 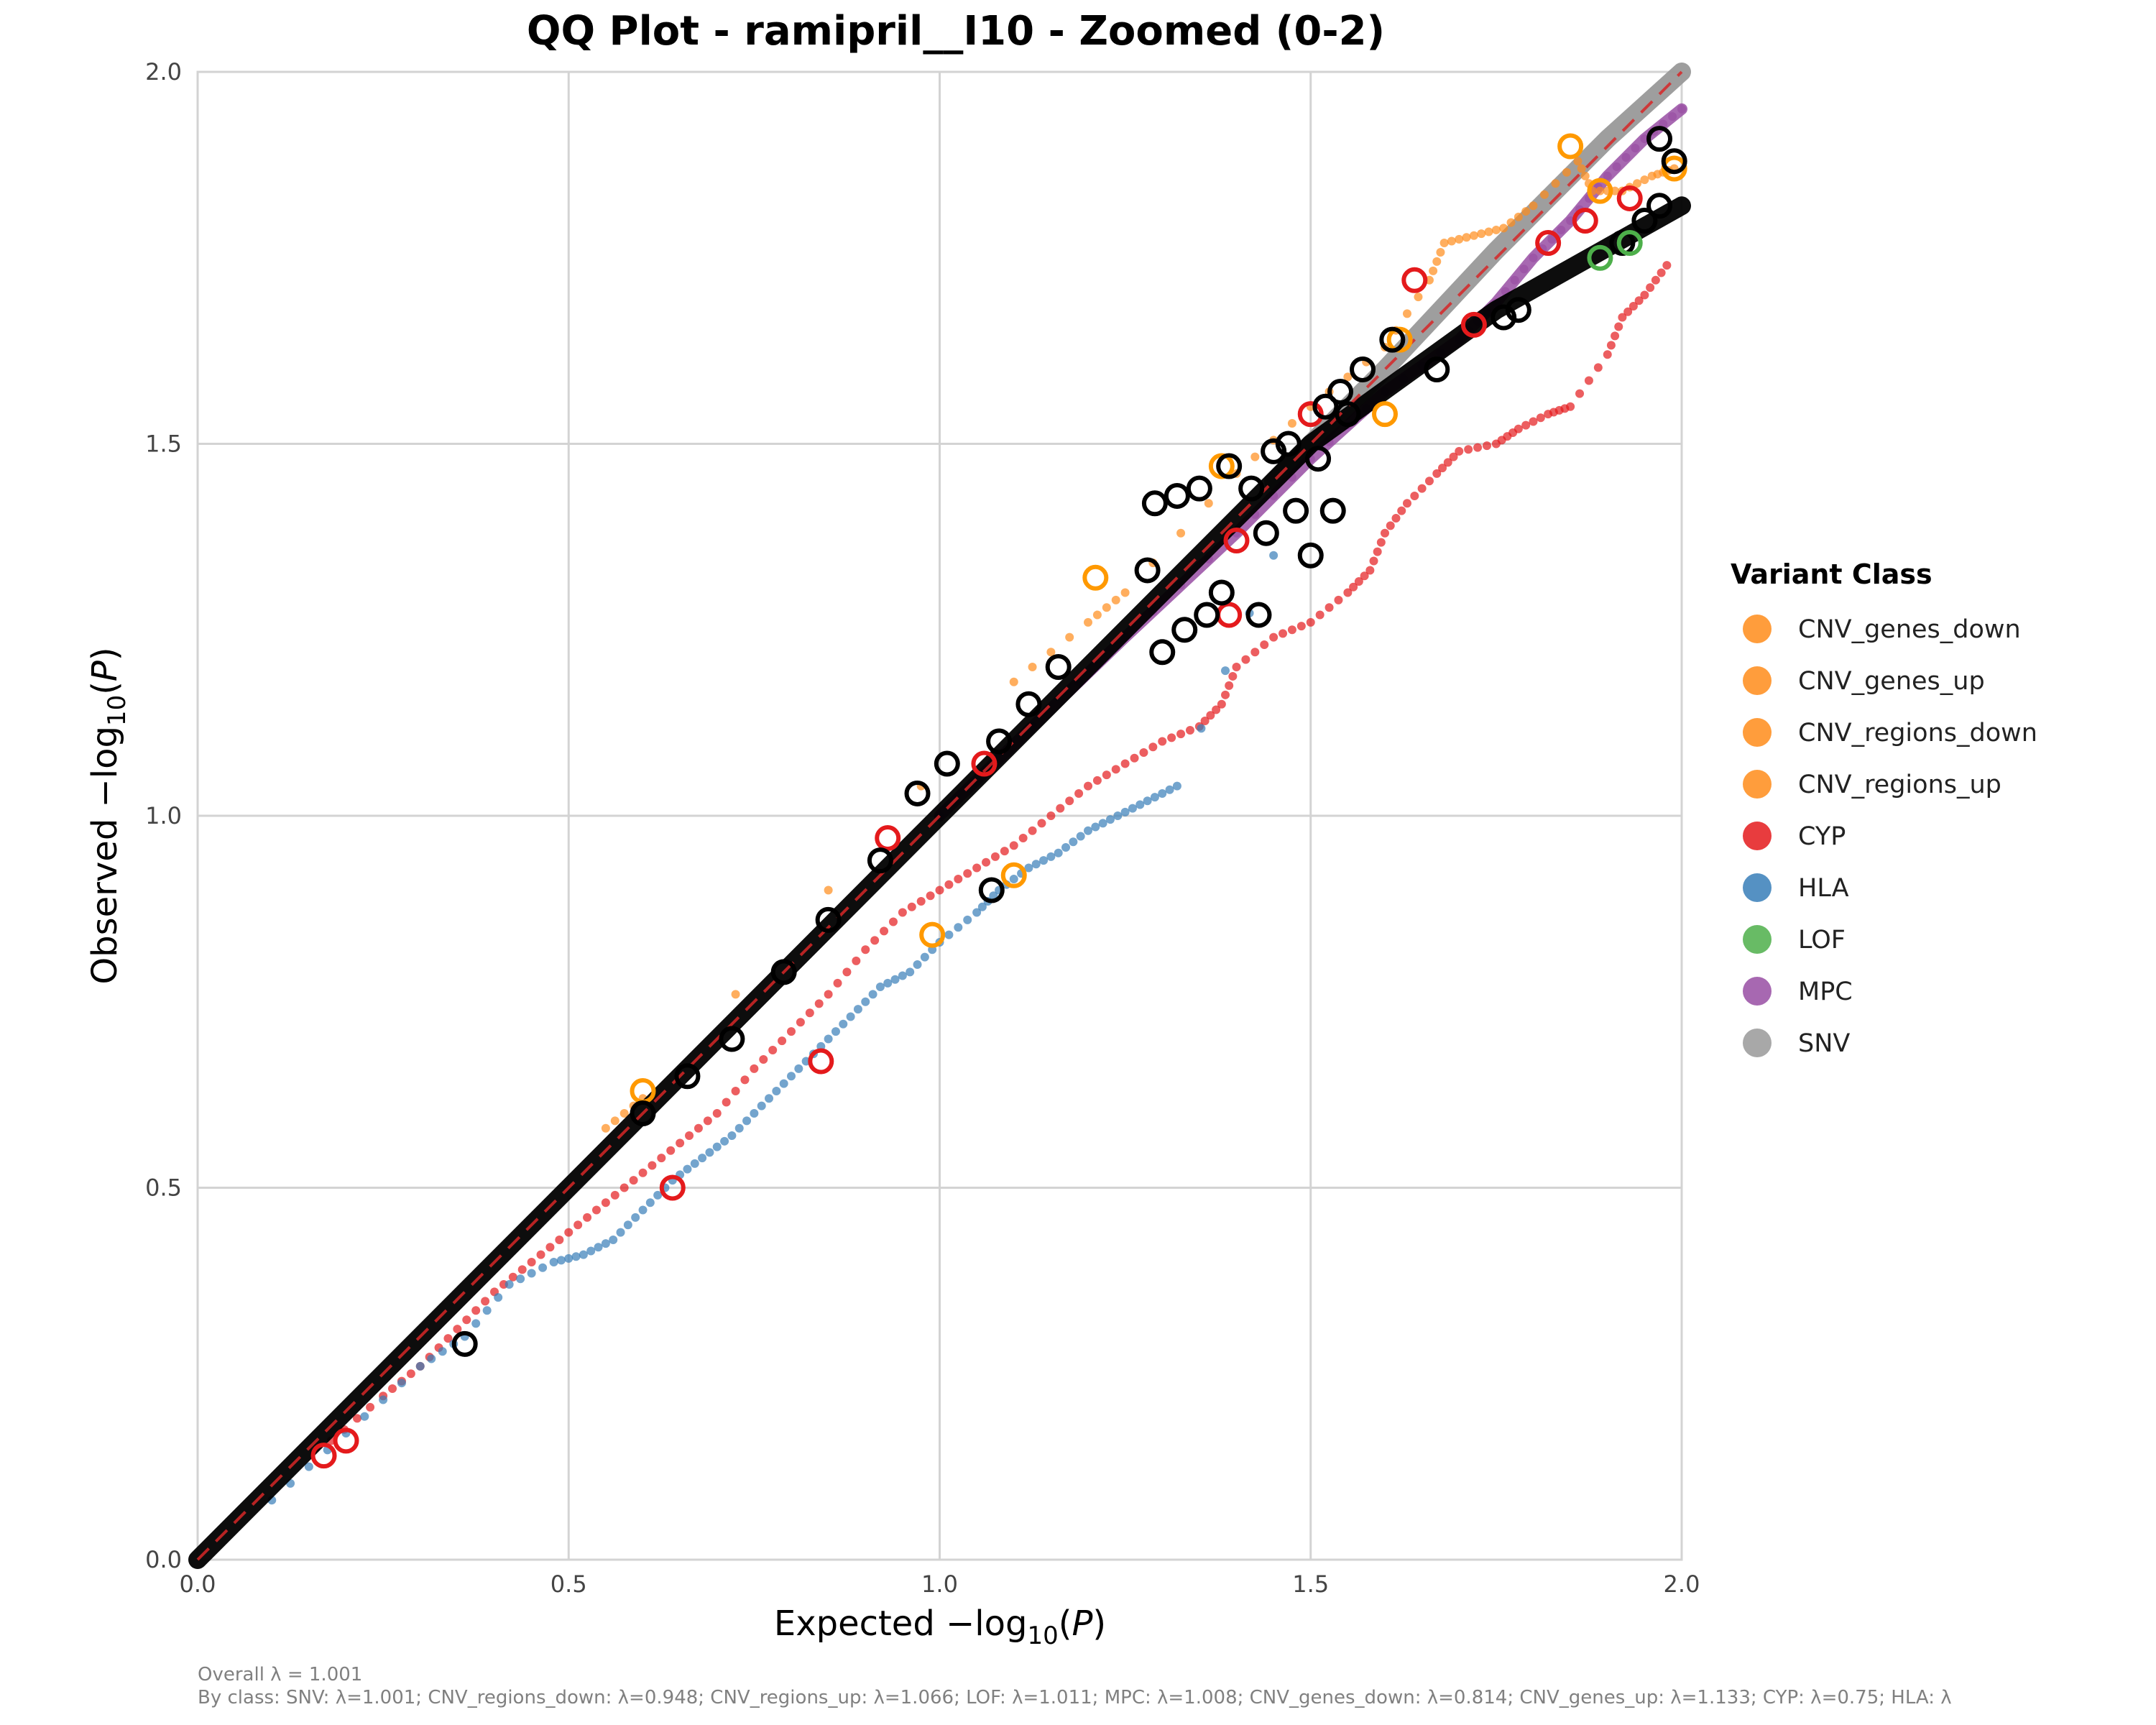 What do you see at coordinates (940, 1627) in the screenshot?
I see `x-axis-label: Expected −log10(P)` at bounding box center [940, 1627].